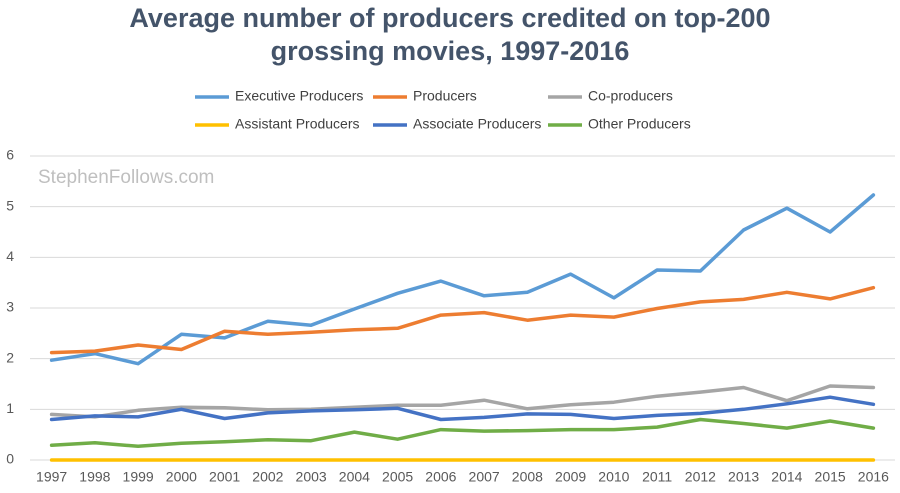 This screenshot has width=900, height=493. Describe the element at coordinates (10, 459) in the screenshot. I see `y-tick-label: 0` at that location.